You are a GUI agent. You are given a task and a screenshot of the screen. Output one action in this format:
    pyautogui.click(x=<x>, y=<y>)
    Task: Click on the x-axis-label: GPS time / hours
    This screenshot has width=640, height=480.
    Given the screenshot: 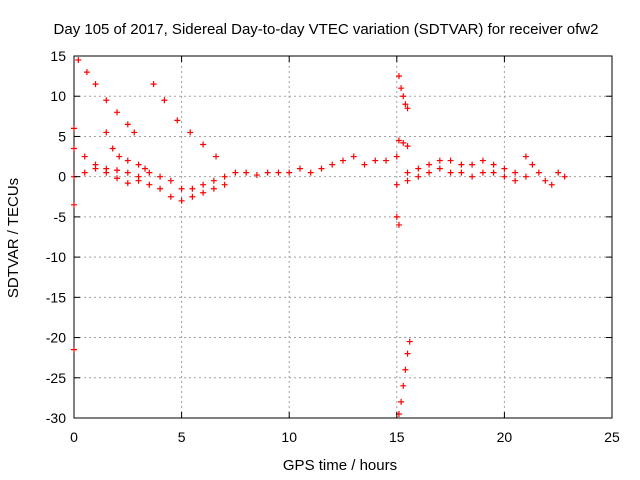 What is the action you would take?
    pyautogui.click(x=340, y=465)
    